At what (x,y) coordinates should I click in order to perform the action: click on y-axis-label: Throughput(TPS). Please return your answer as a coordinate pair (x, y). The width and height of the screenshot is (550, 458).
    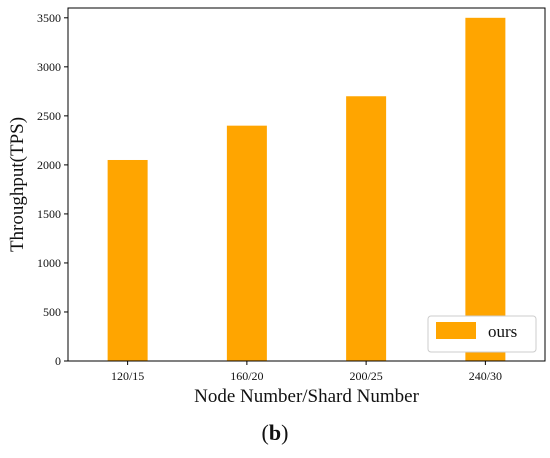
    Looking at the image, I should click on (17, 184).